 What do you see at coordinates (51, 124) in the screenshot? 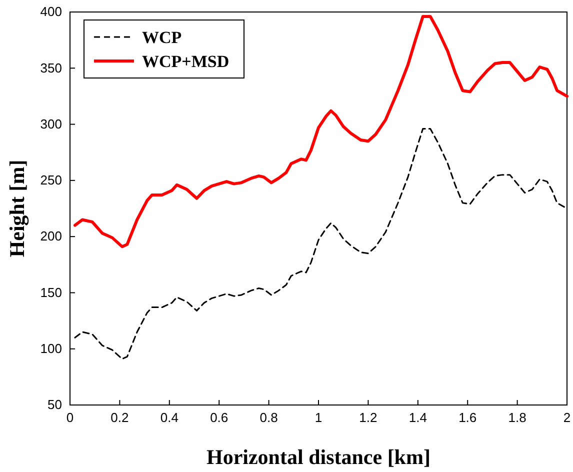
I see `y-tick-label: 300` at bounding box center [51, 124].